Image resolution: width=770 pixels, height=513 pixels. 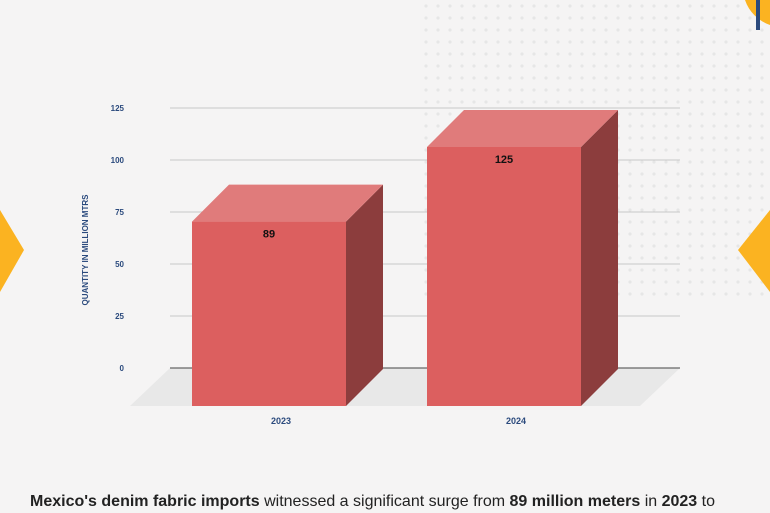 What do you see at coordinates (119, 264) in the screenshot?
I see `y-tick-label: 50` at bounding box center [119, 264].